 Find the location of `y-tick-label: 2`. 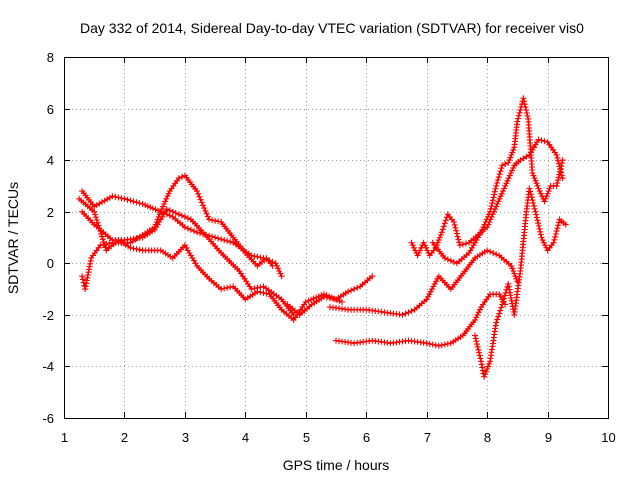

y-tick-label: 2 is located at coordinates (50, 212).